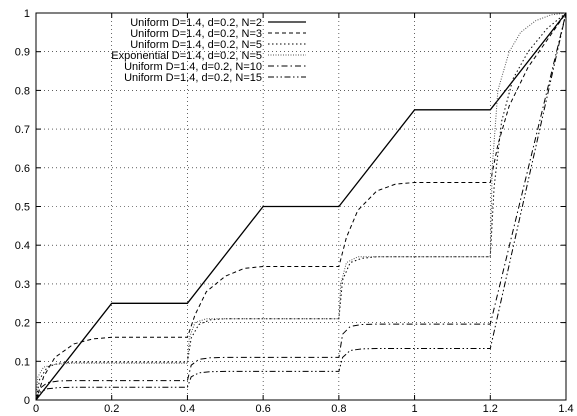  Describe the element at coordinates (111, 409) in the screenshot. I see `x-tick-label: 0.2` at that location.